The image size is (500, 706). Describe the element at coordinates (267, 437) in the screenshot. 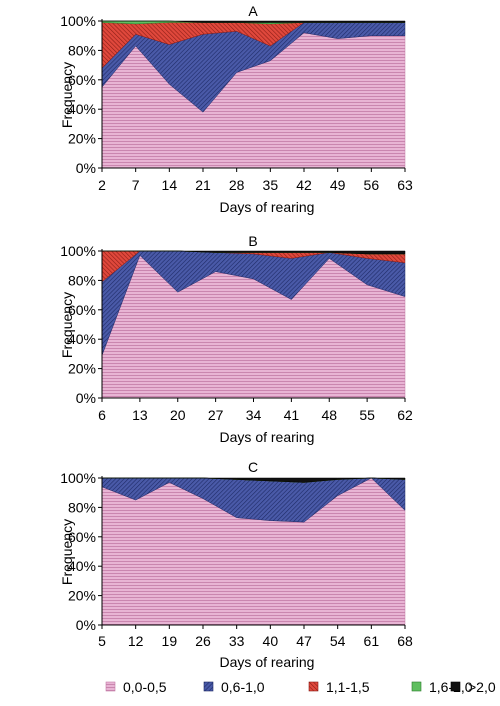

I see `panel-b-xlabel: Days of rearing` at that location.